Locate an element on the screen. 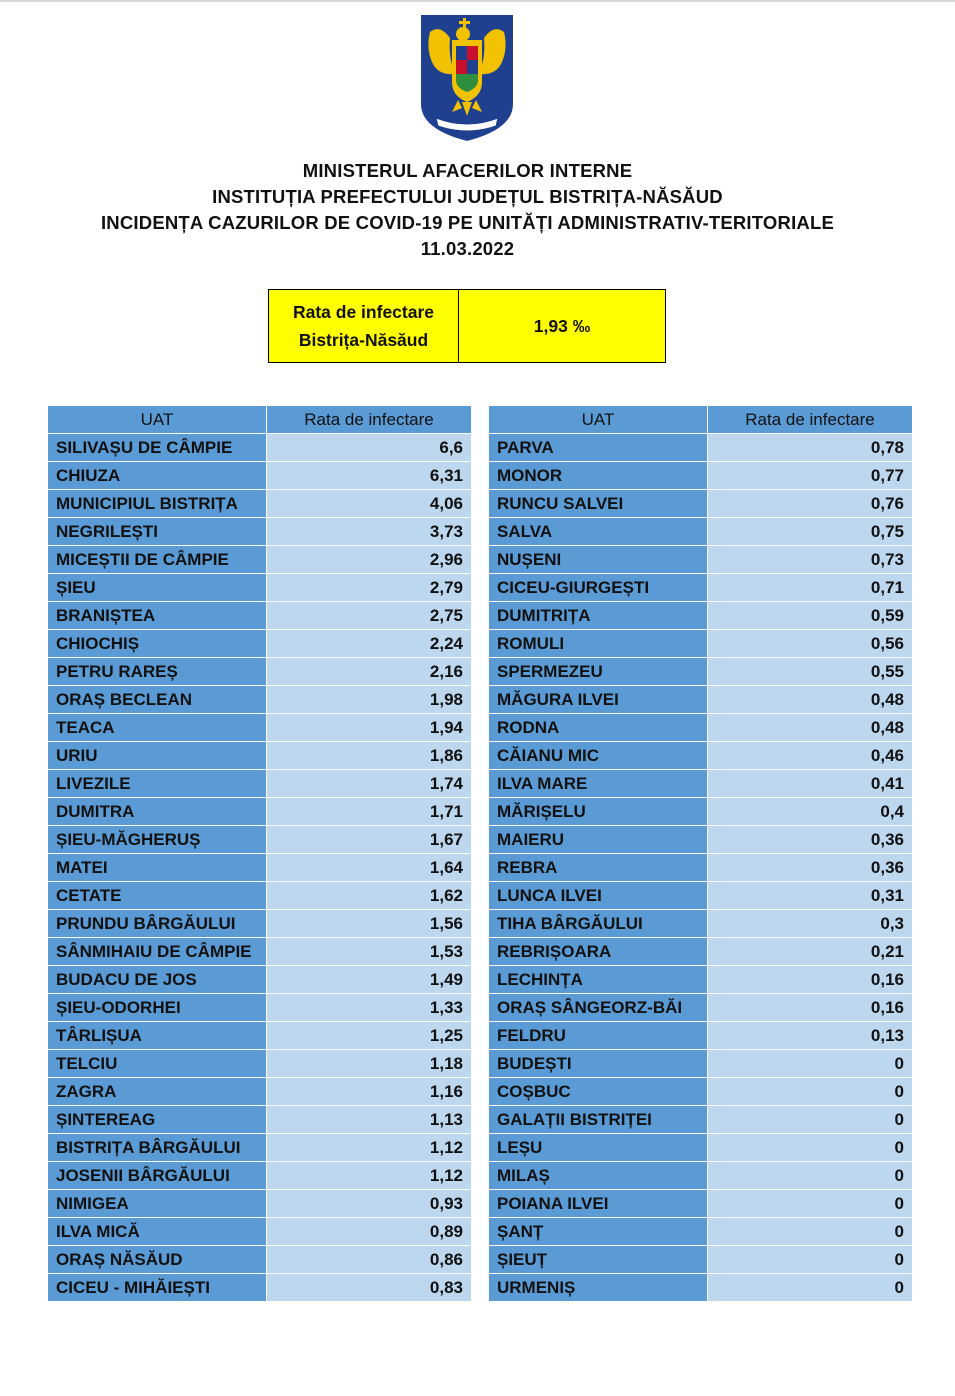 The width and height of the screenshot is (955, 1396). table-row: SILIVAȘU DE CÂMPIE 6,6 is located at coordinates (259, 447).